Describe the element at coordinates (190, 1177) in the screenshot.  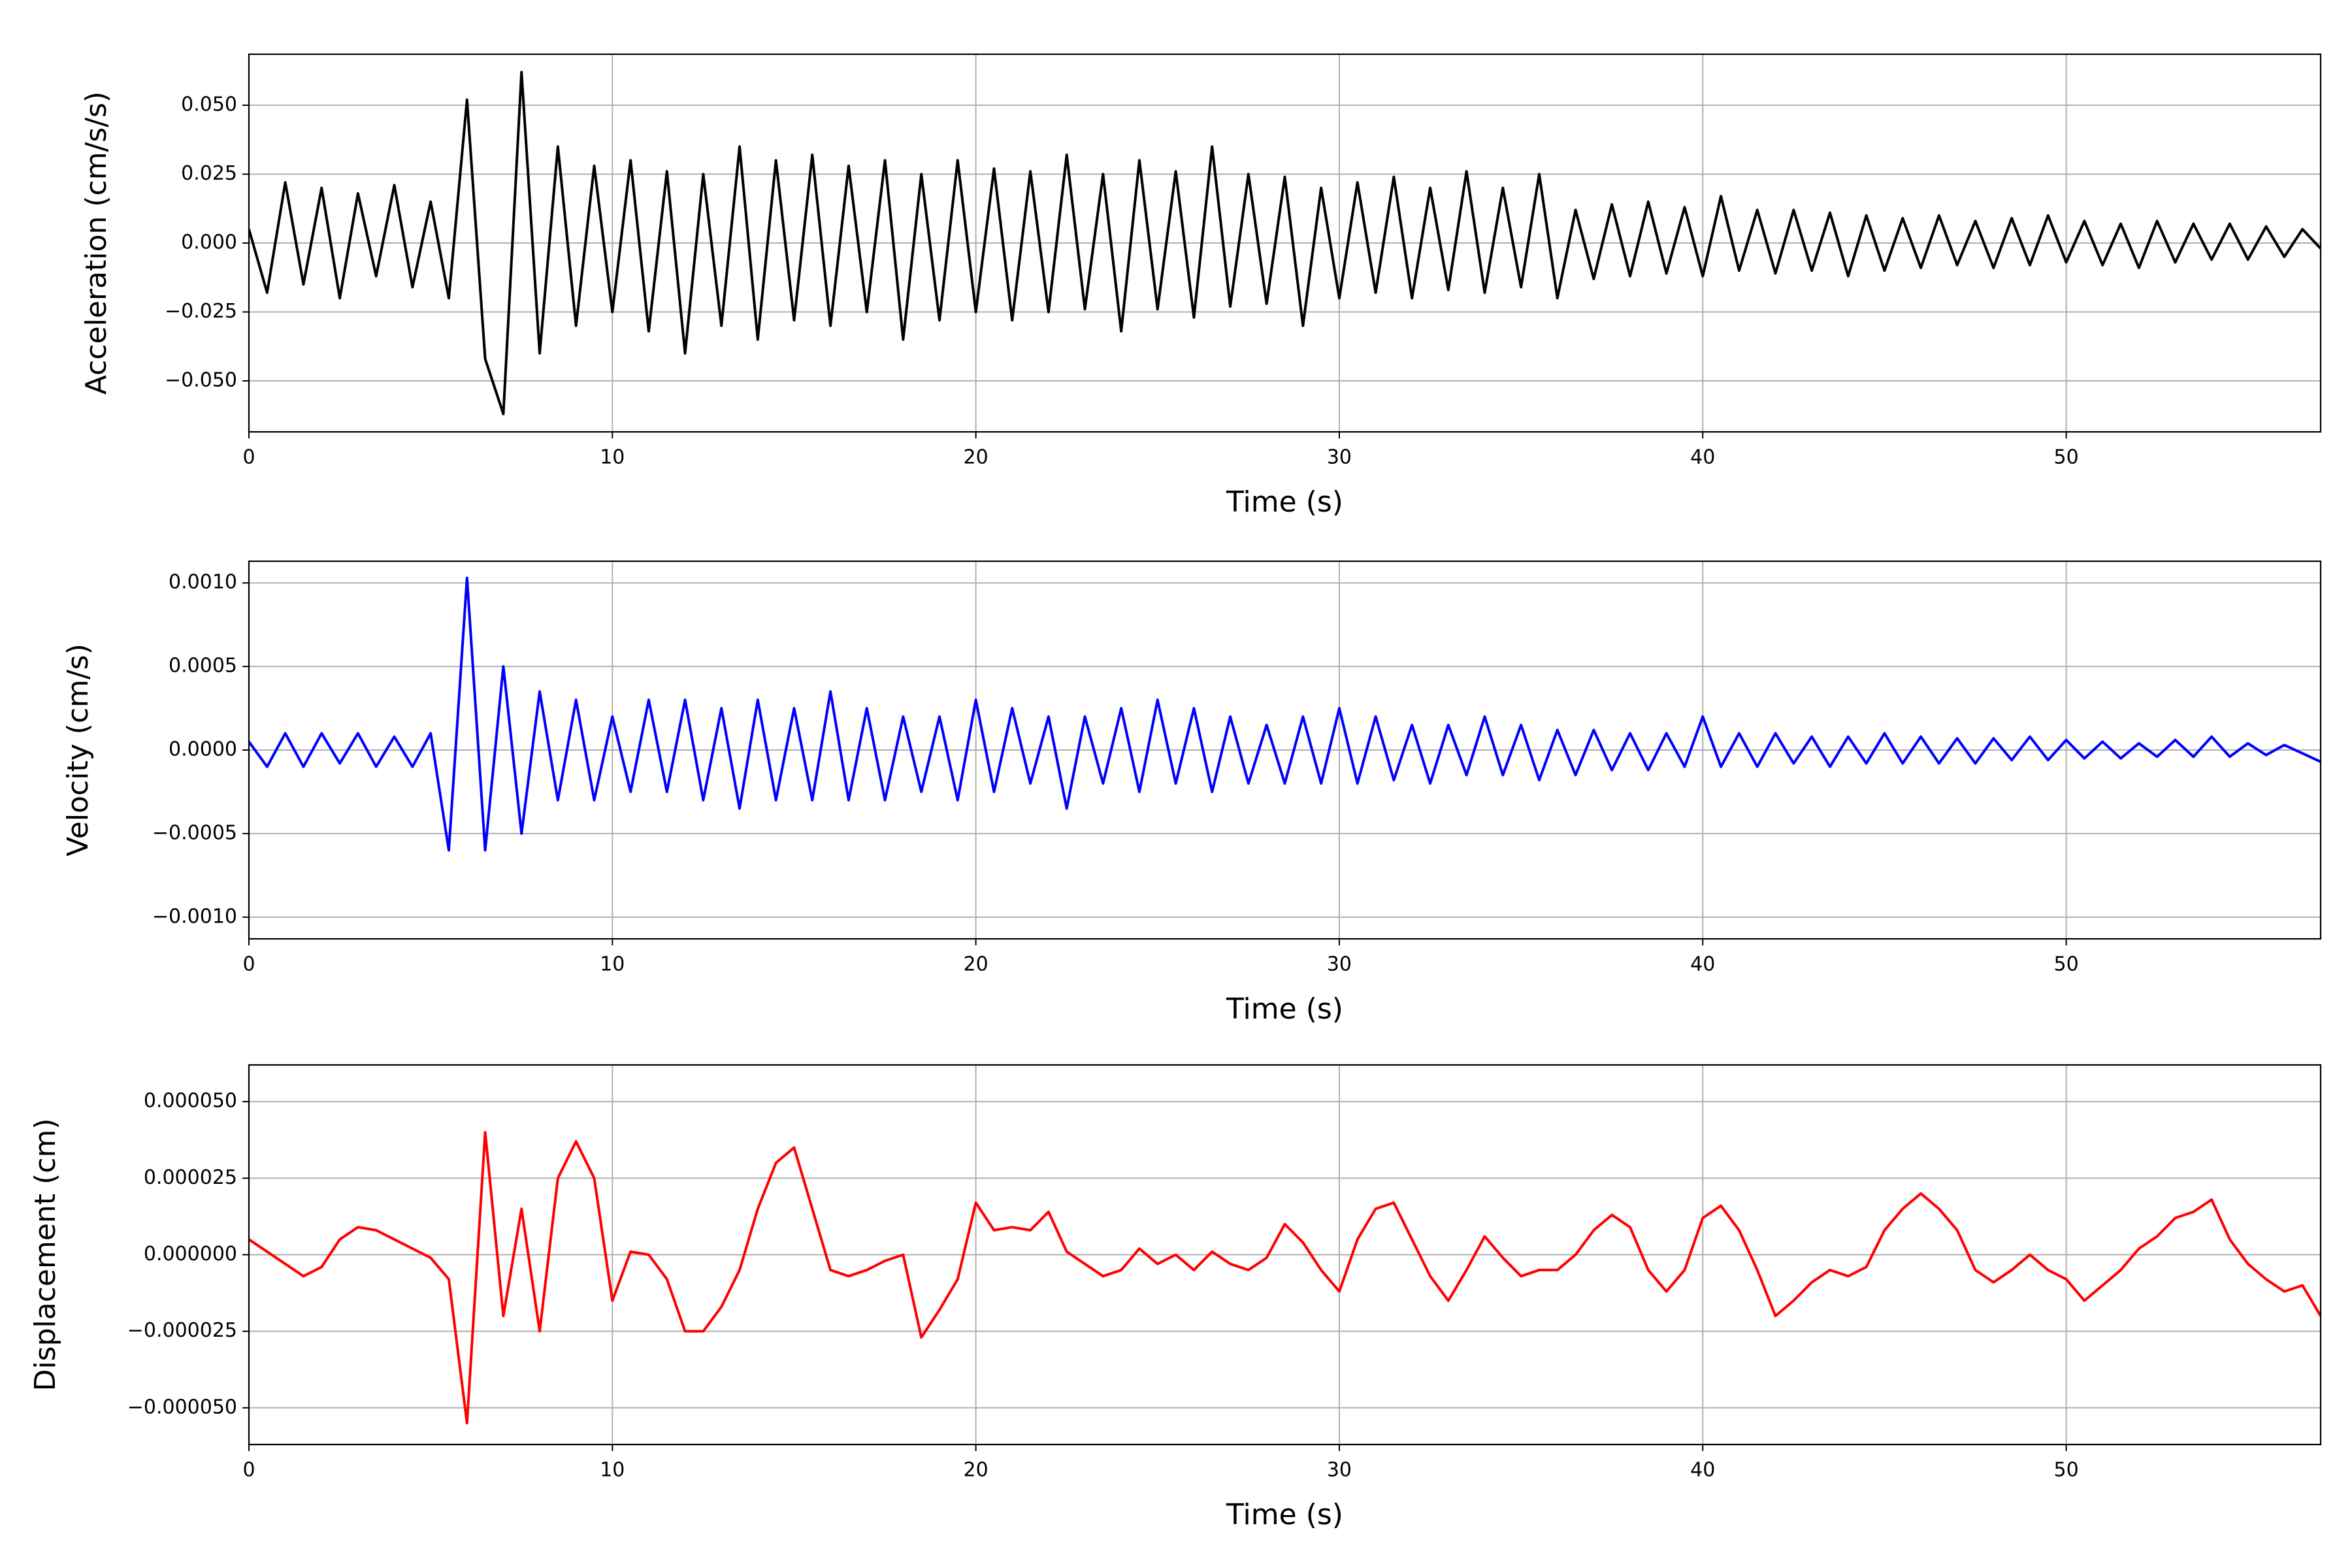
I see `y-tick-label: 0.000025` at that location.